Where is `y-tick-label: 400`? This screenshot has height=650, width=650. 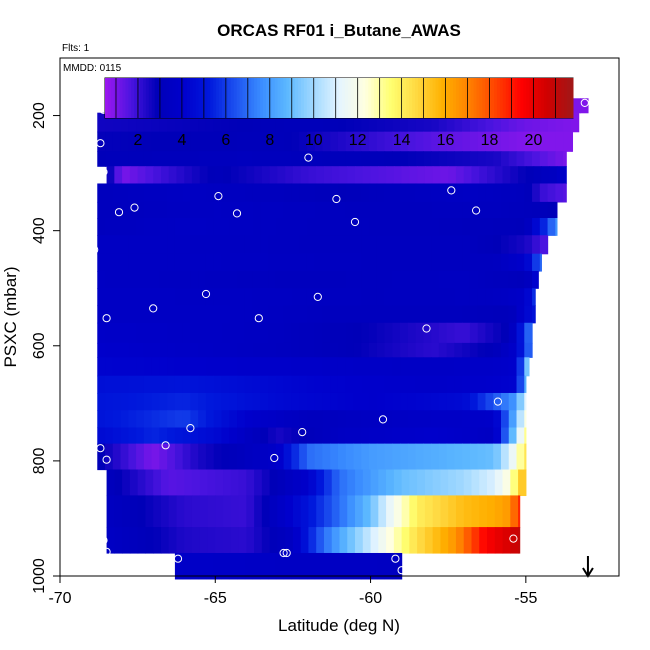 y-tick-label: 400 is located at coordinates (39, 230).